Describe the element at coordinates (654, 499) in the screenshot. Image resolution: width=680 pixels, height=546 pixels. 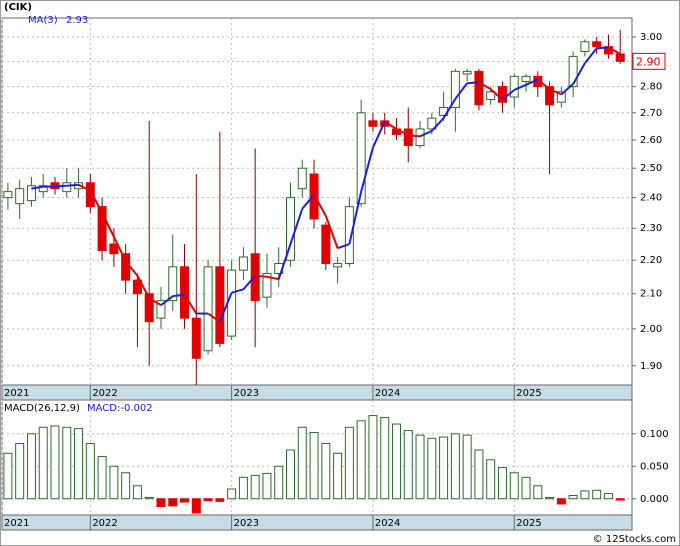
I see `y-tick-label: 0.000` at that location.